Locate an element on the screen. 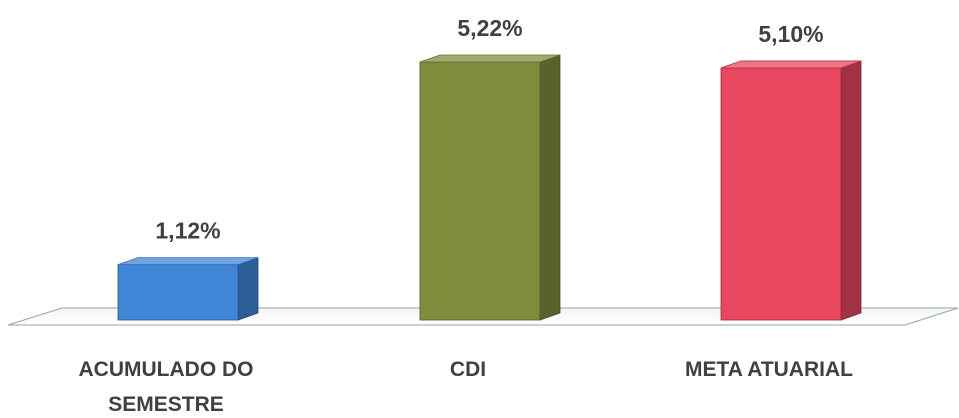  category-label: ACUMULADO DO is located at coordinates (166, 369).